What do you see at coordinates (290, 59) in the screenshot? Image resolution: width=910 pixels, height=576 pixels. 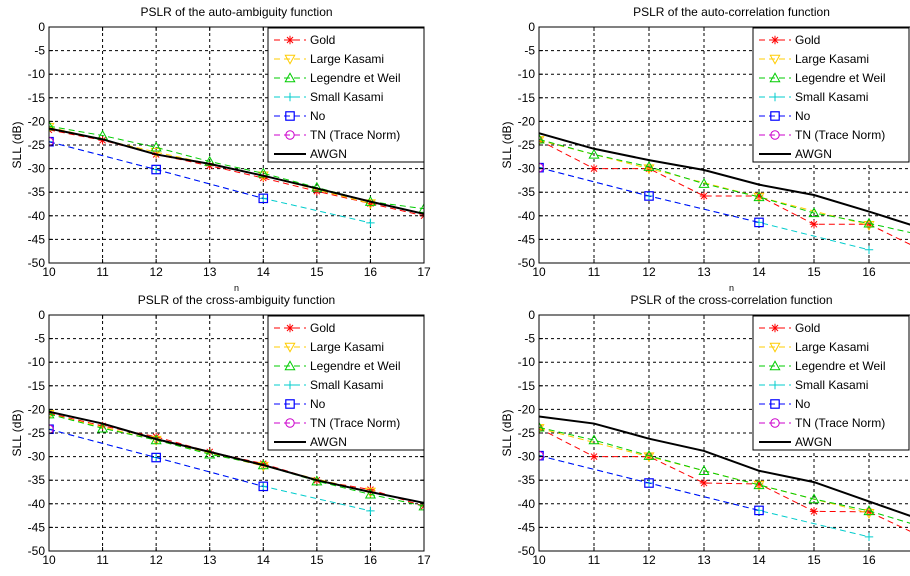 I see `legend-marker-large-kasami` at bounding box center [290, 59].